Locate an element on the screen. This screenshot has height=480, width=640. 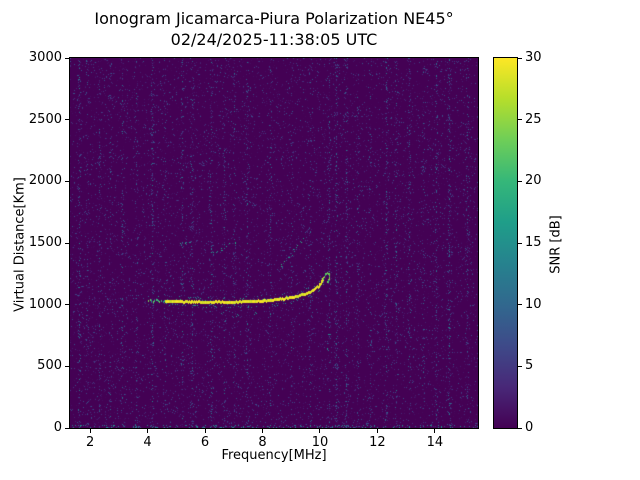
y-tick-label: 2500 is located at coordinates (45, 119).